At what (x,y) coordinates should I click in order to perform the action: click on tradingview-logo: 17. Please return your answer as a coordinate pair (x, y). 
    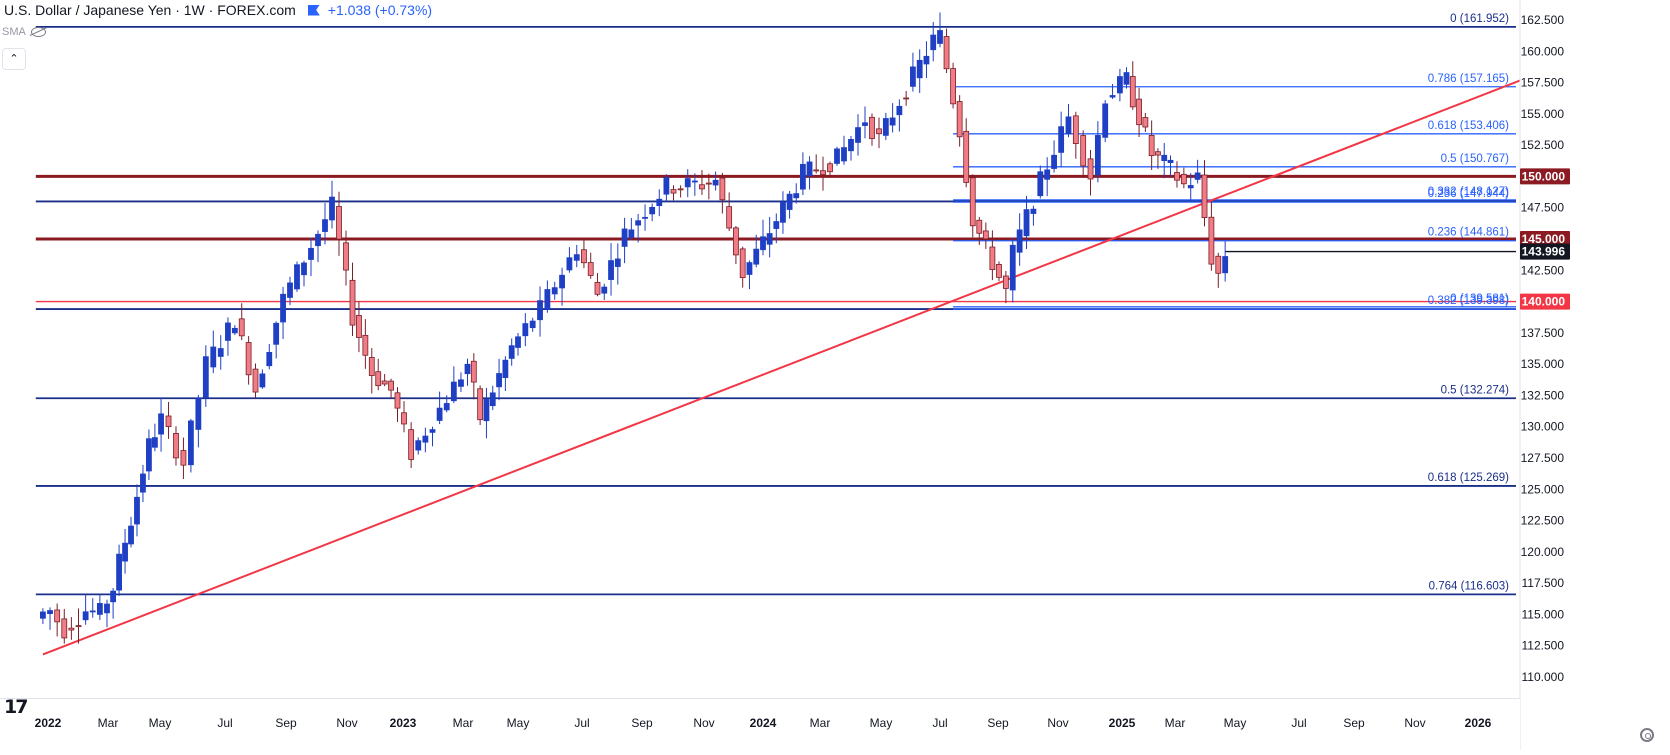
    Looking at the image, I should click on (16, 707).